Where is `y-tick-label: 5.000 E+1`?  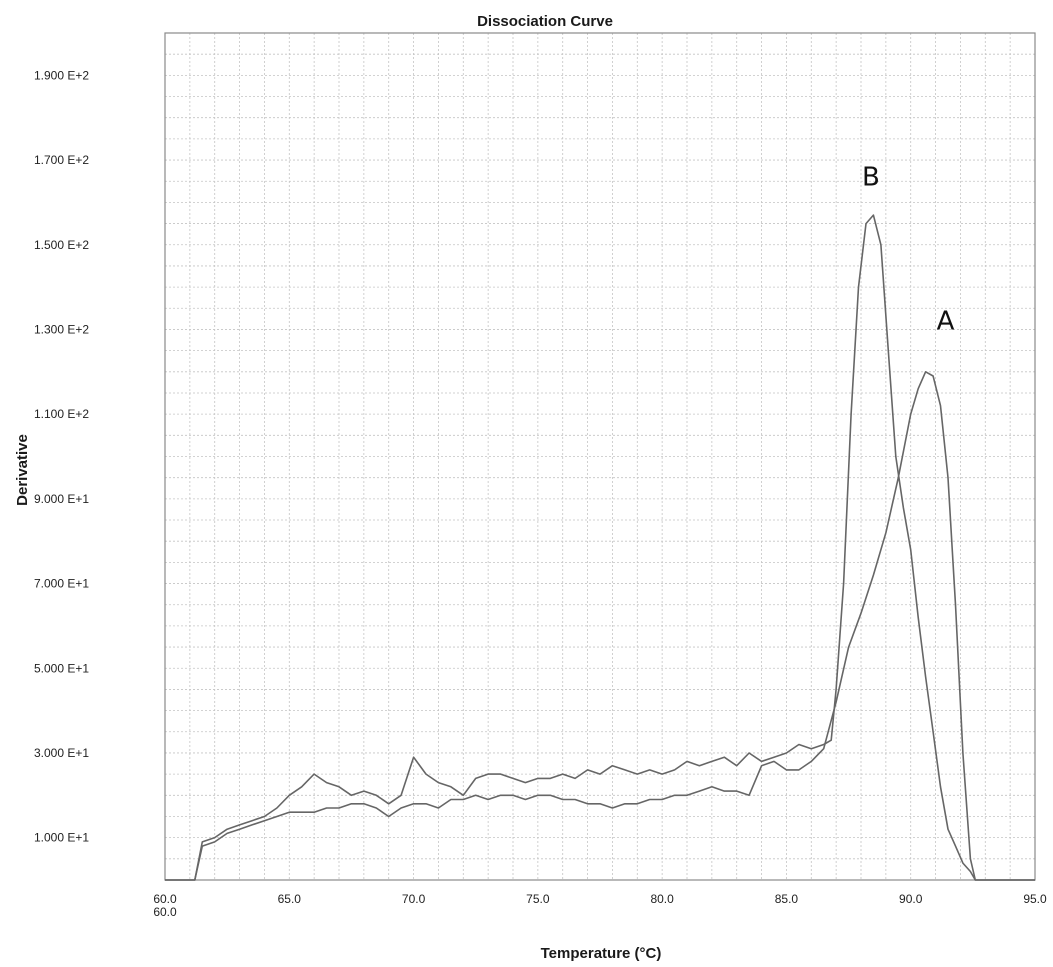
y-tick-label: 5.000 E+1 is located at coordinates (61, 668).